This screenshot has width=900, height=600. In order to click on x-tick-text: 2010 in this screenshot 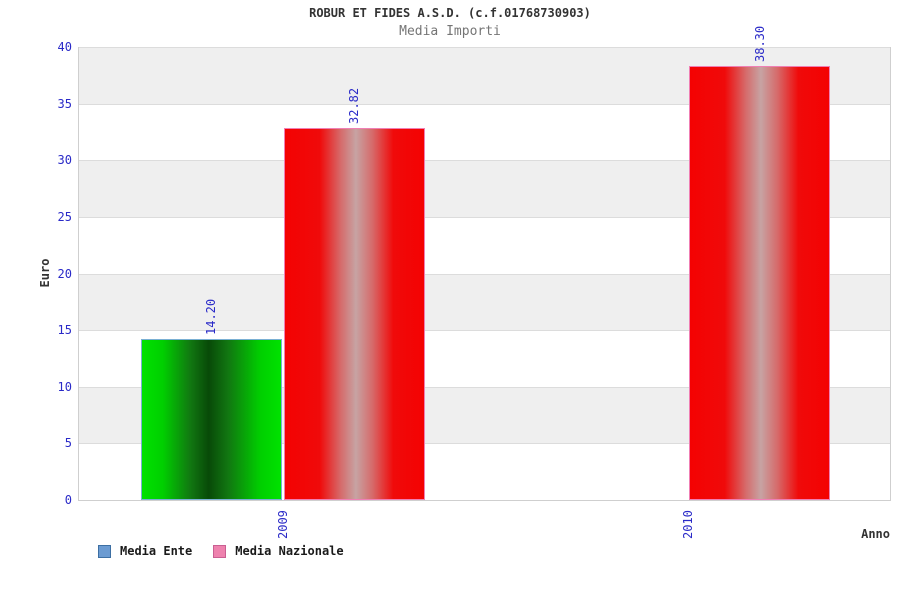, I will do `click(688, 524)`.